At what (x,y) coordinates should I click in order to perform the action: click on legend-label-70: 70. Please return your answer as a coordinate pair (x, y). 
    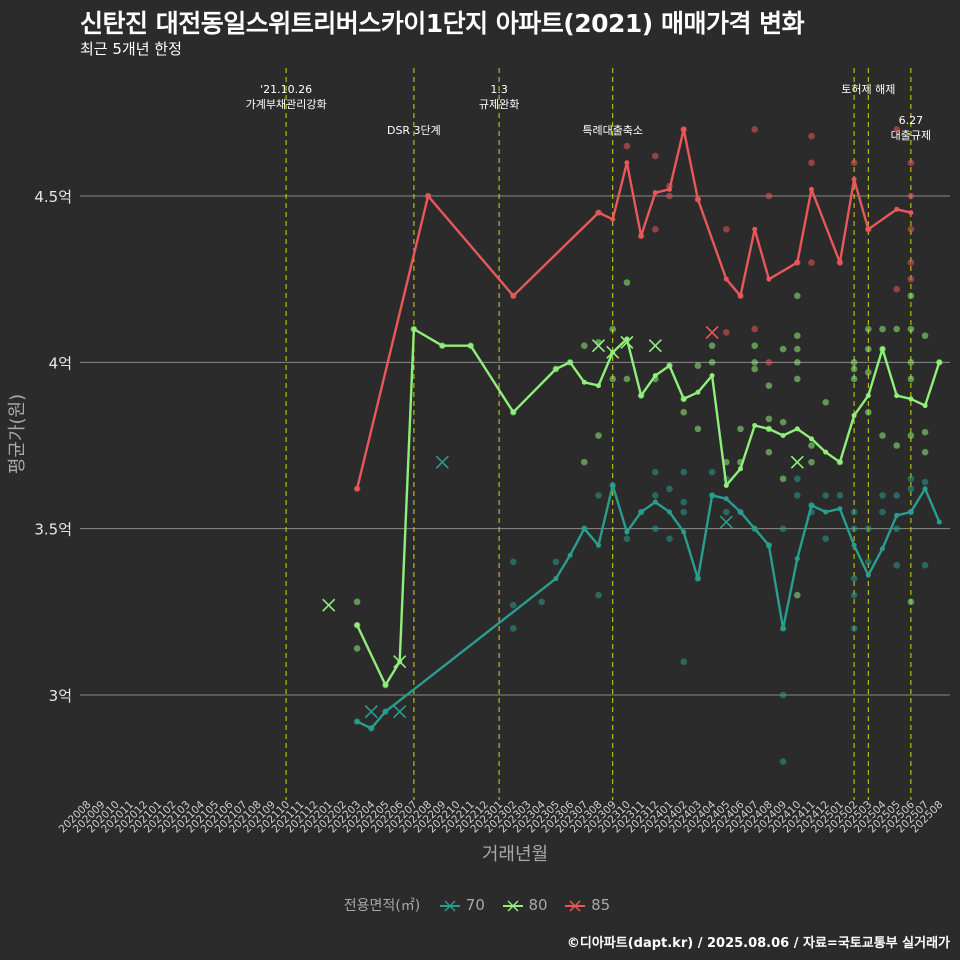
    Looking at the image, I should click on (475, 905).